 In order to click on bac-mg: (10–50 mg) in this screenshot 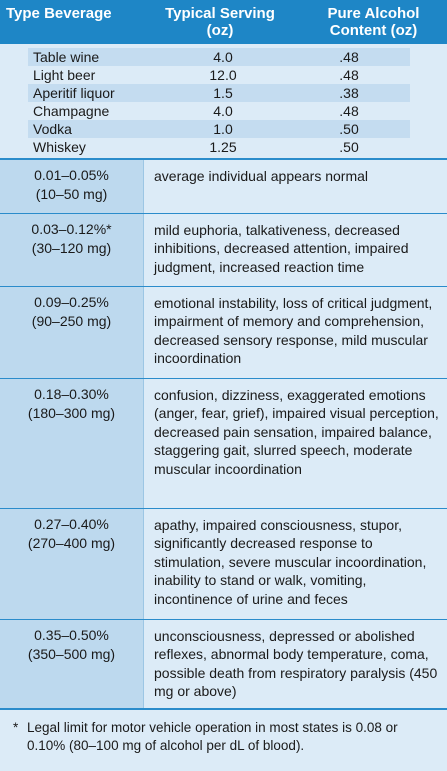, I will do `click(71, 194)`.